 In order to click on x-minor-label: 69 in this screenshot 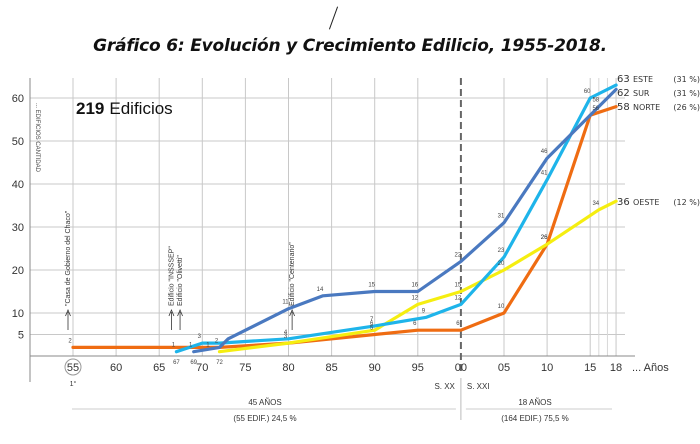, I will do `click(193, 363)`.